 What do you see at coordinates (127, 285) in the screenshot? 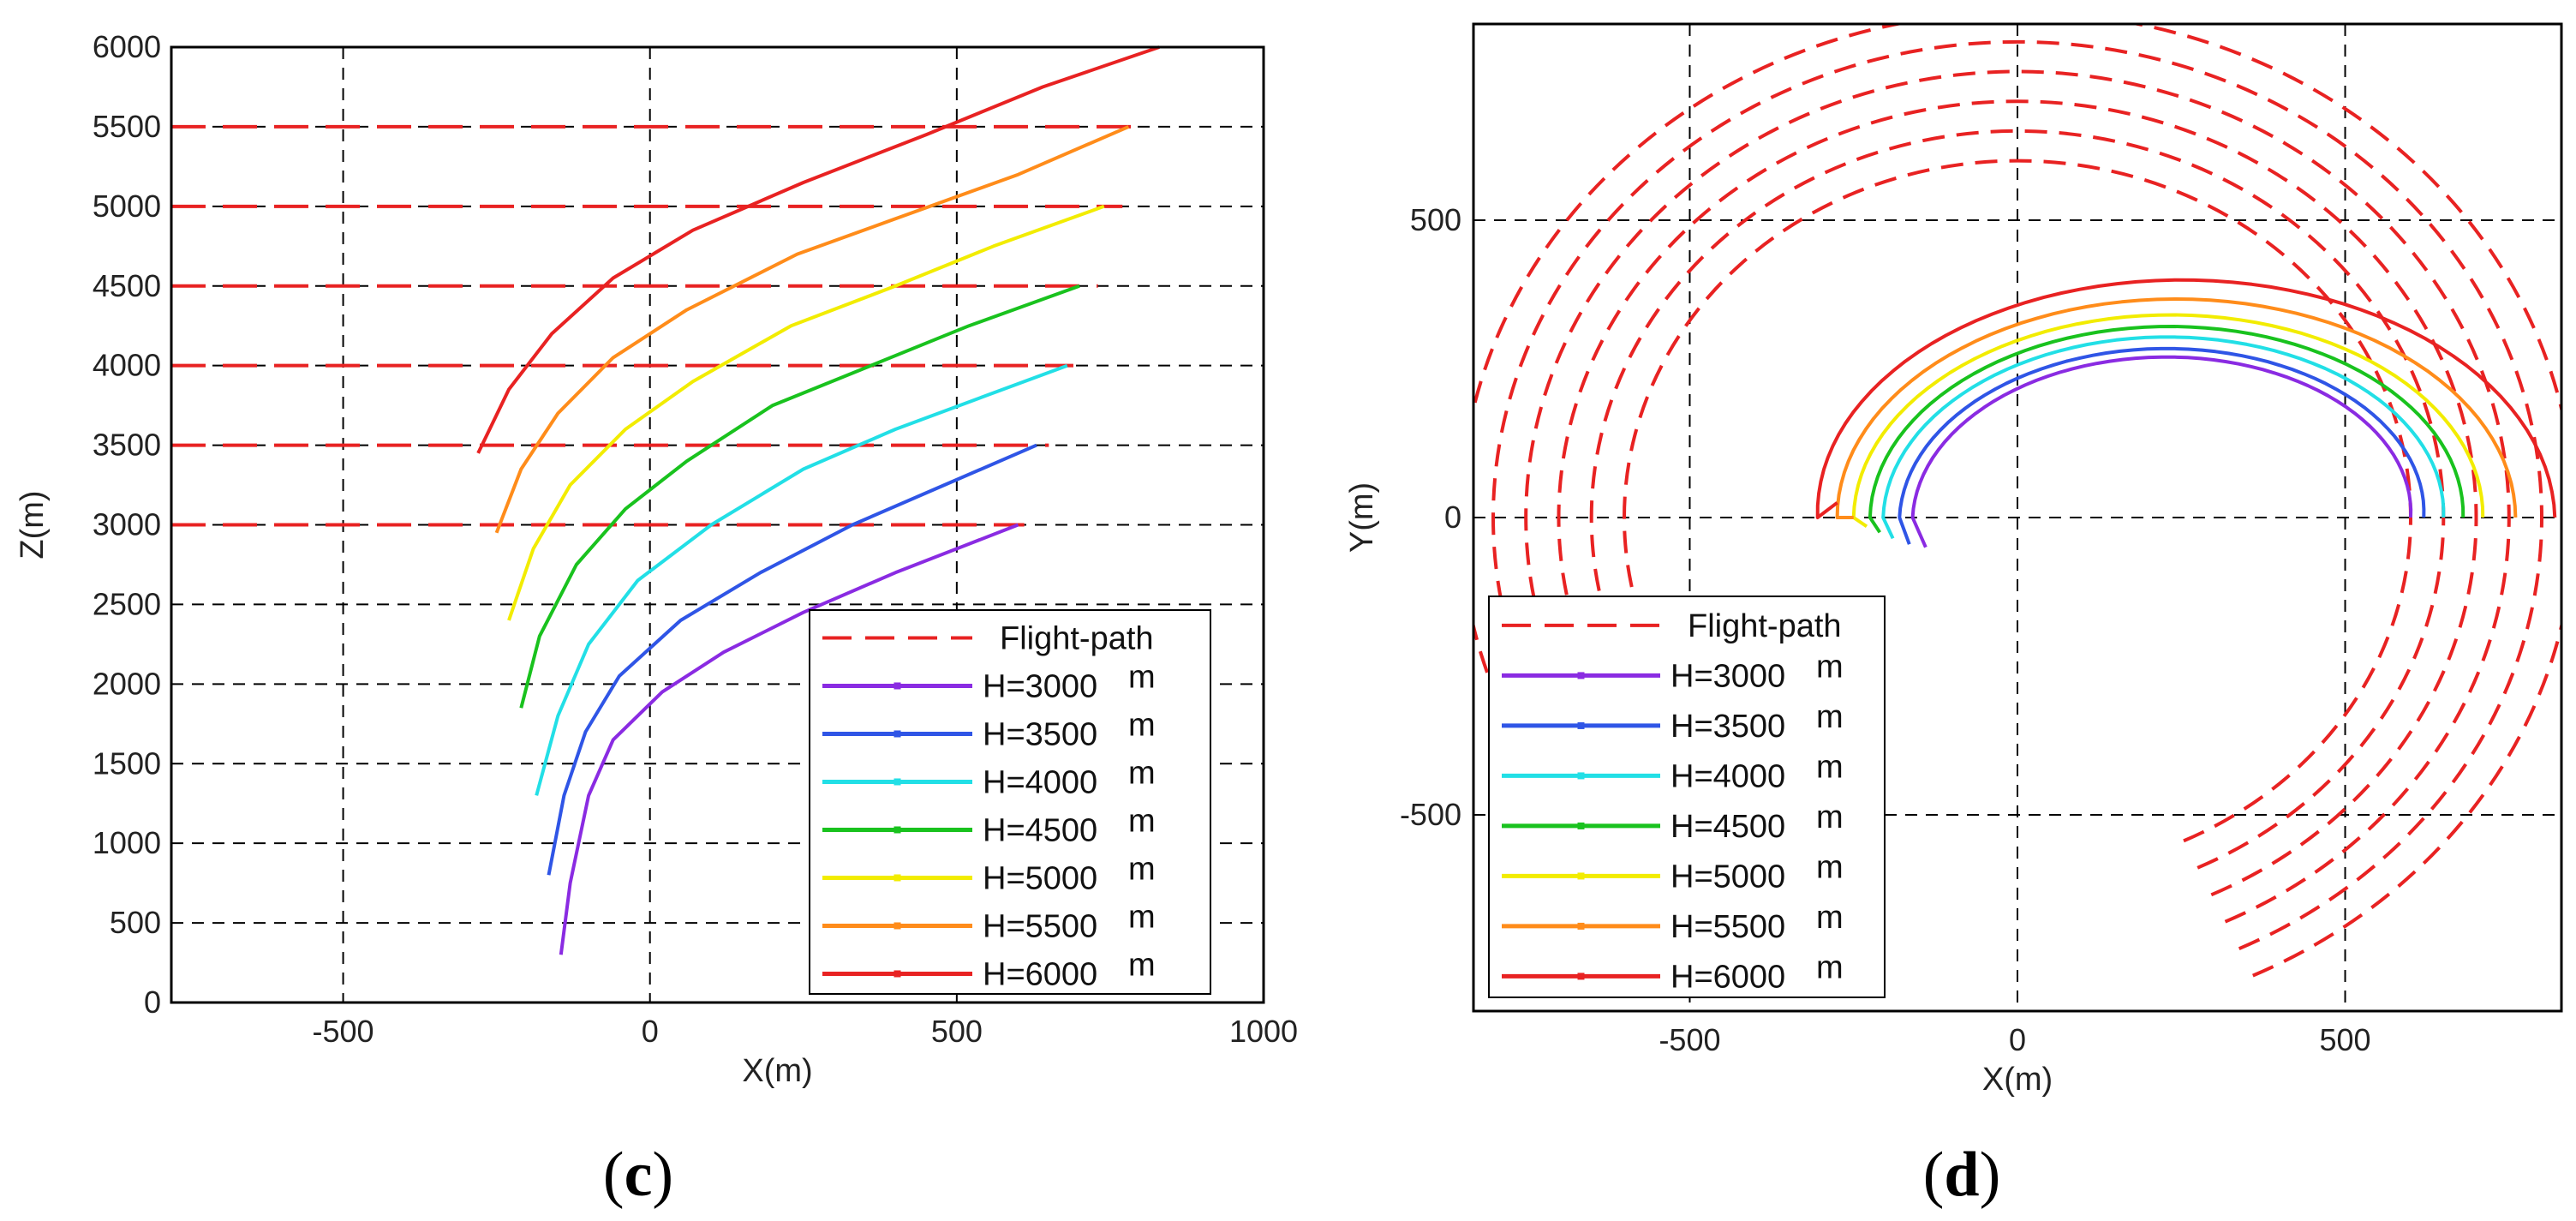
I see `y-tick-label: 4500` at bounding box center [127, 285].